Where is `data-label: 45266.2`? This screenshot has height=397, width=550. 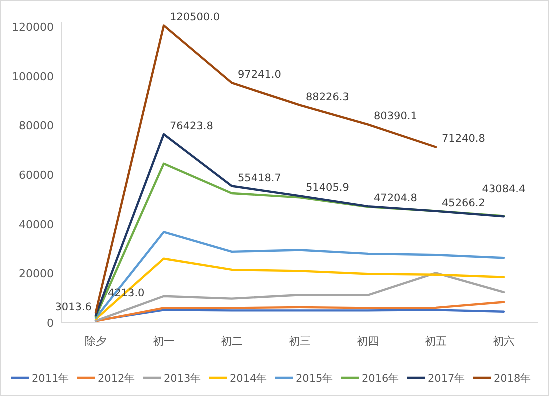
data-label: 45266.2 is located at coordinates (464, 203).